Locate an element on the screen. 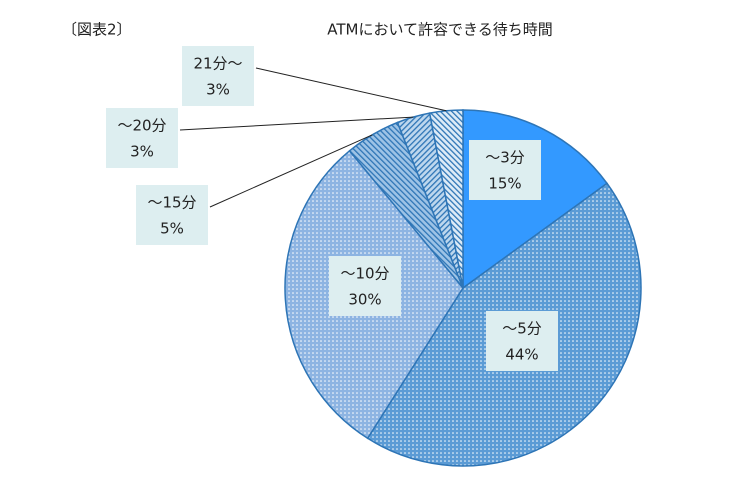  figure-label: 〔図表2〕 is located at coordinates (97, 30).